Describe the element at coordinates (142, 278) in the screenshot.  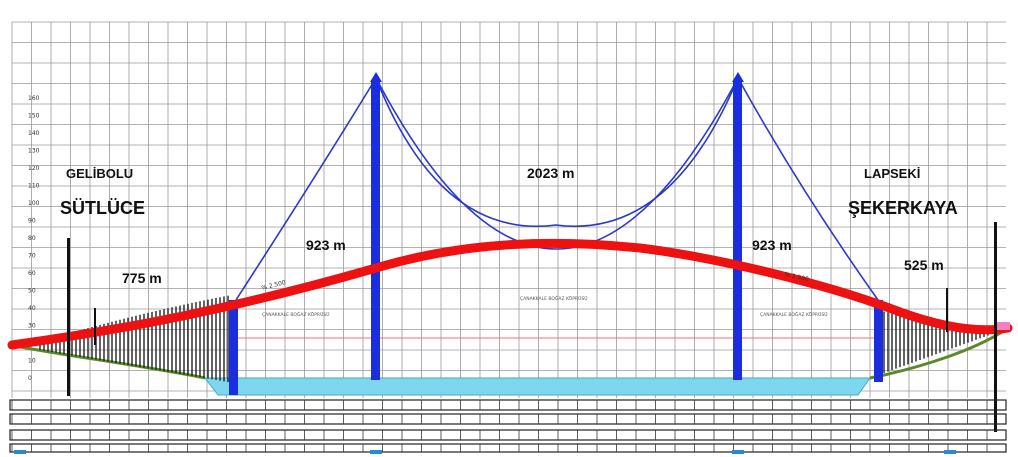
I see `span-left-approach: 775 m` at that location.